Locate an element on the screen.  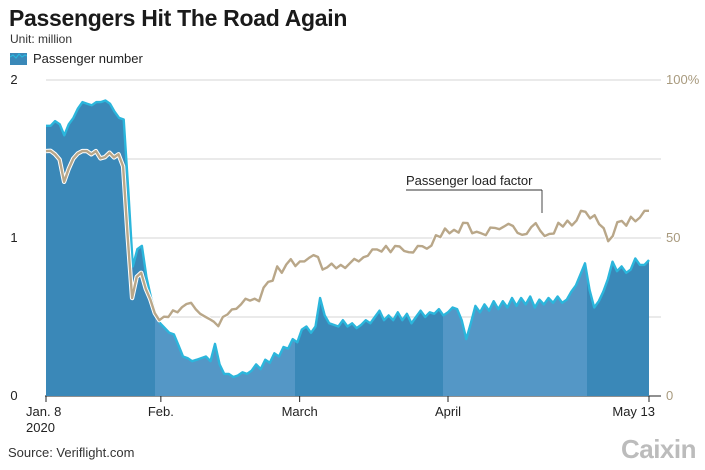
x-tick-label: March is located at coordinates (300, 411).